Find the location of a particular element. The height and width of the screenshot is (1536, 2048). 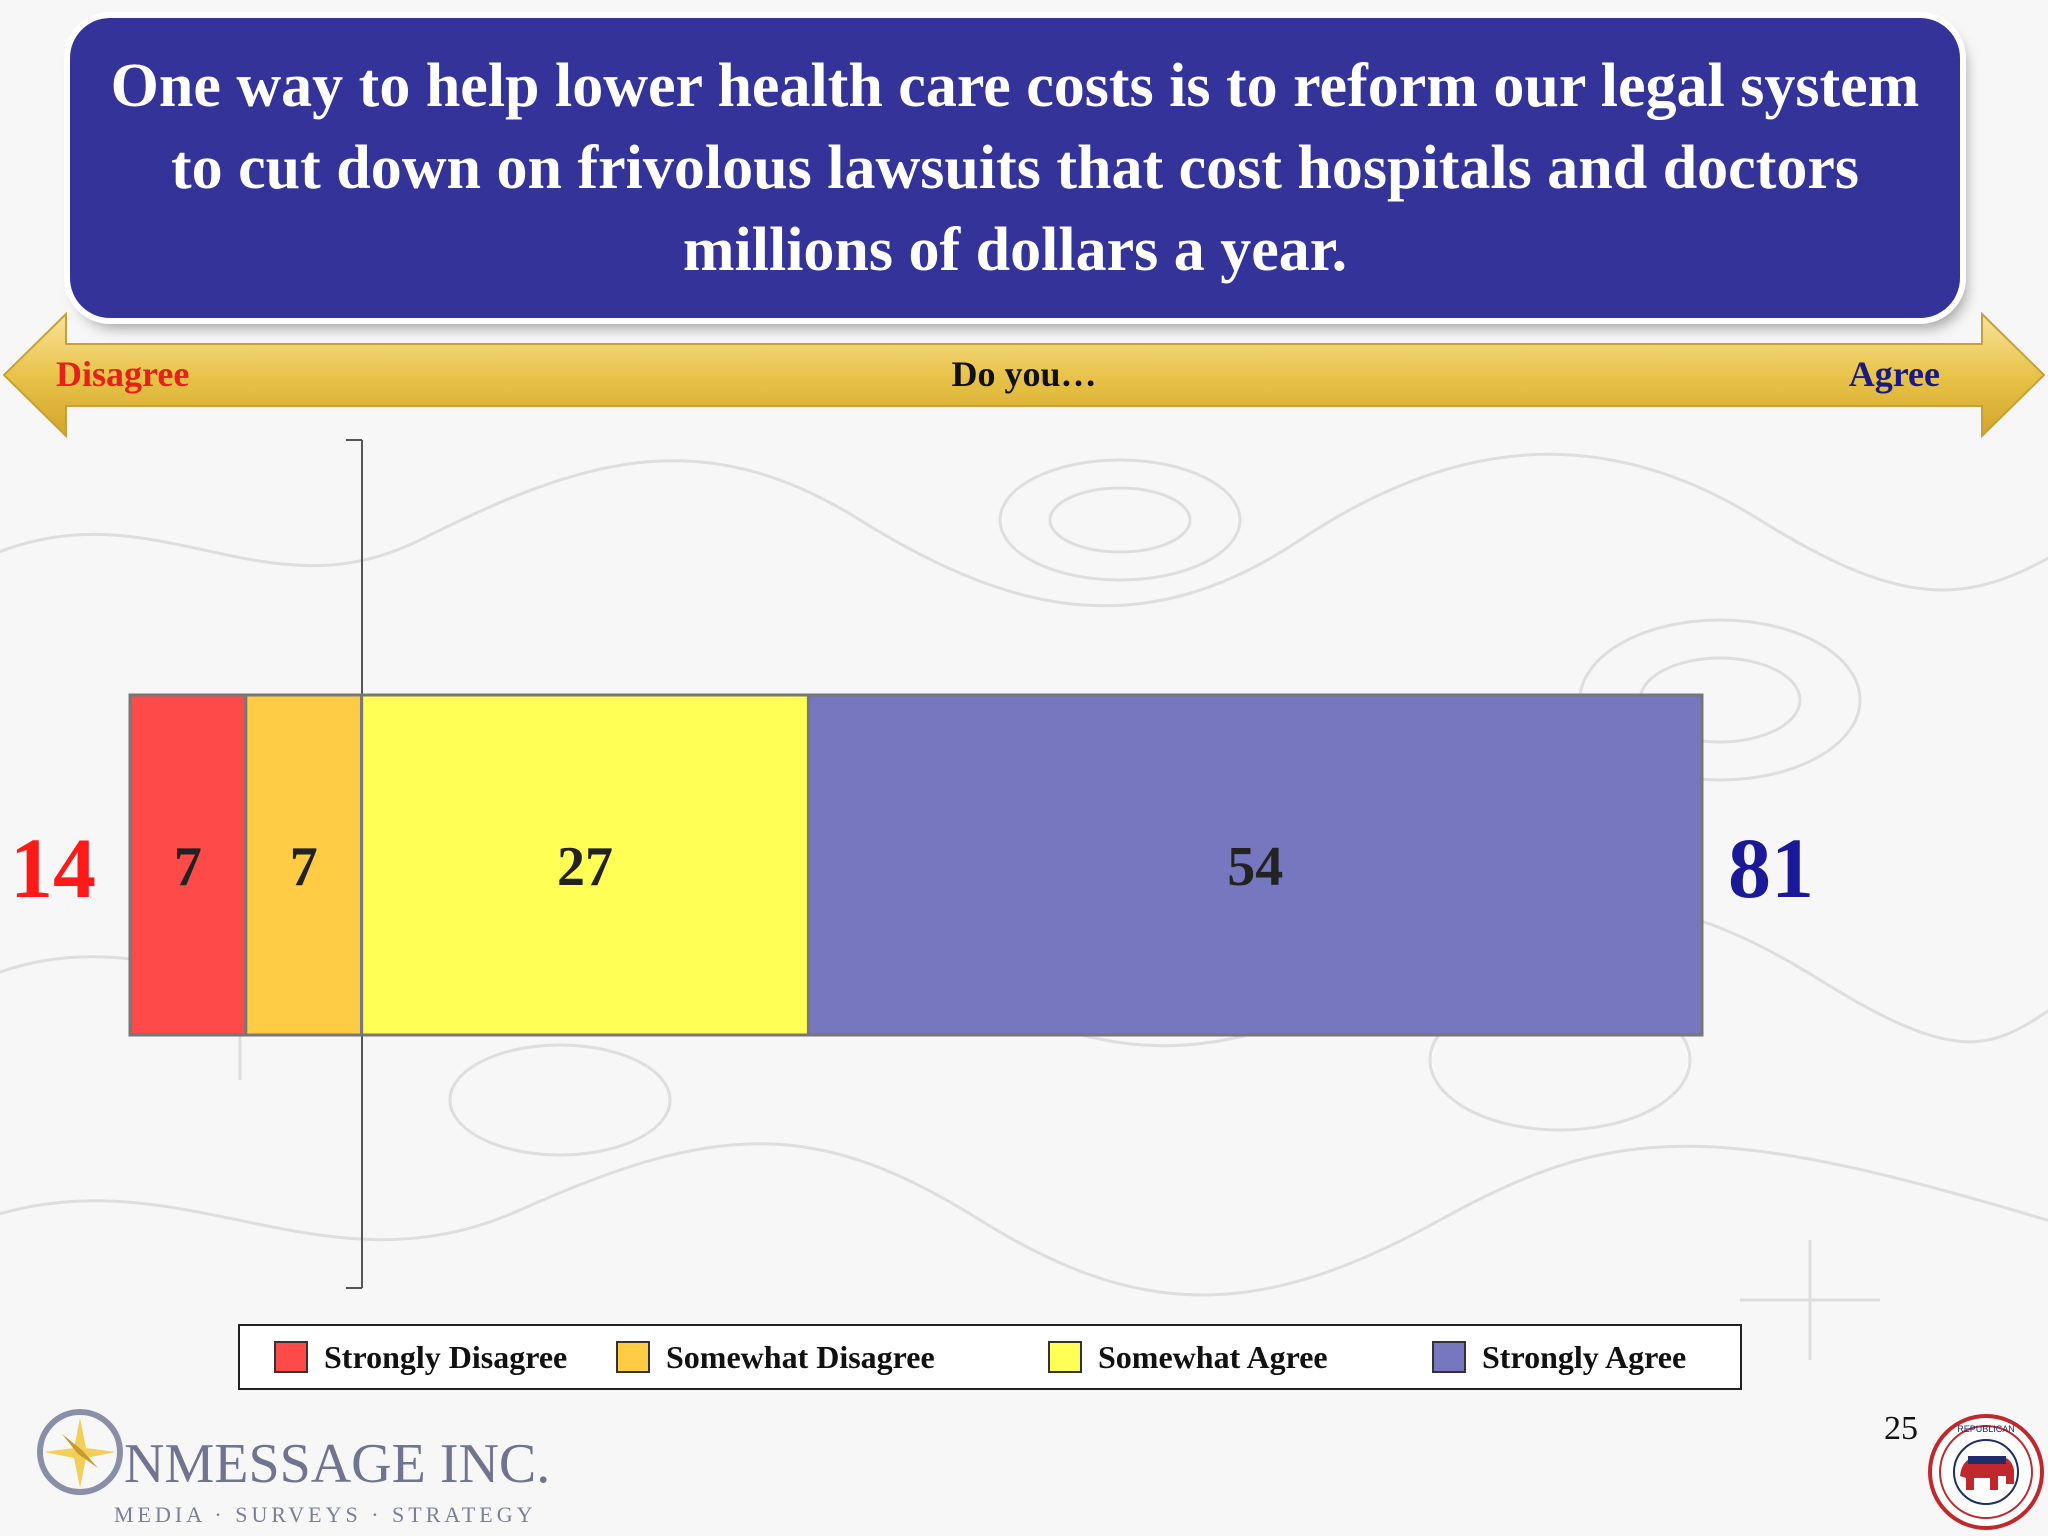

legend-label: Strongly Disagree is located at coordinates (446, 1356).